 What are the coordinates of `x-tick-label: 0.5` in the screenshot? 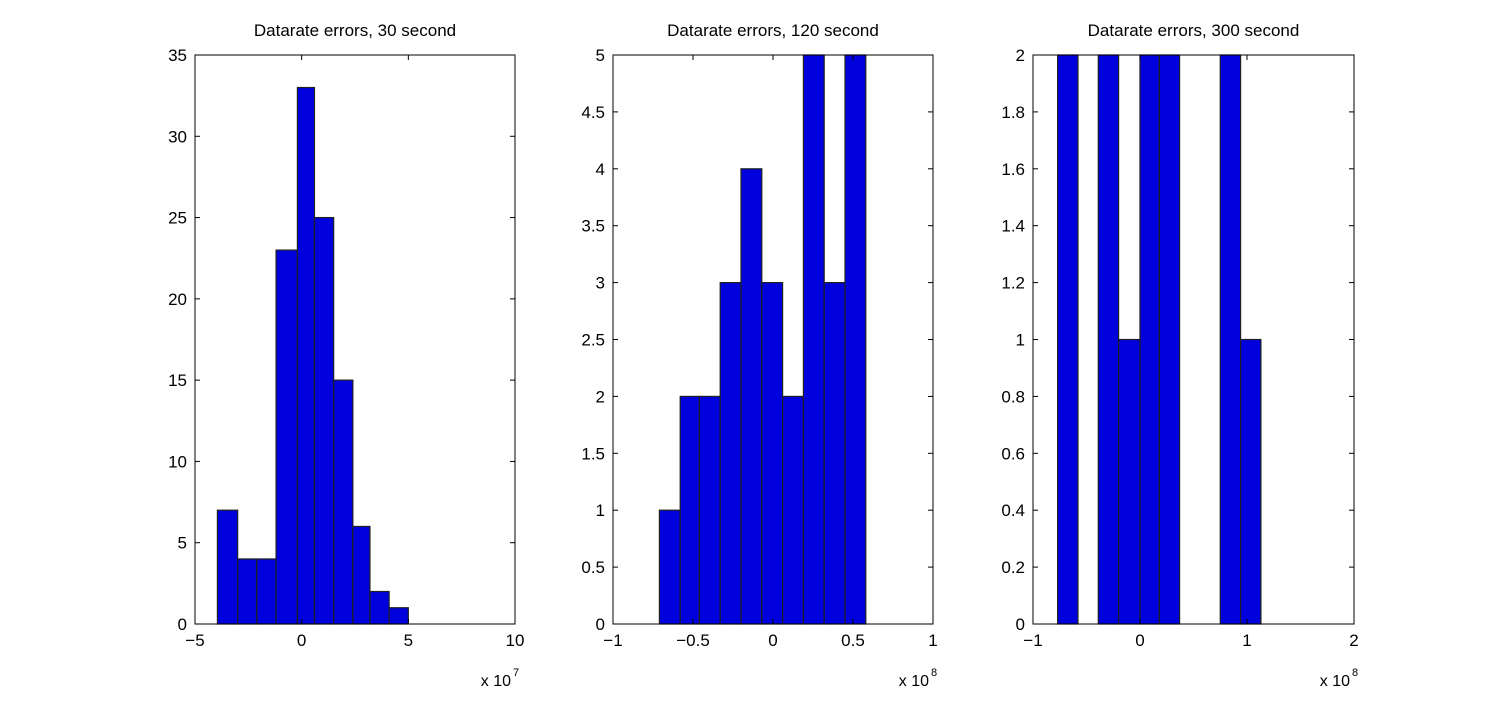 It's located at (853, 640).